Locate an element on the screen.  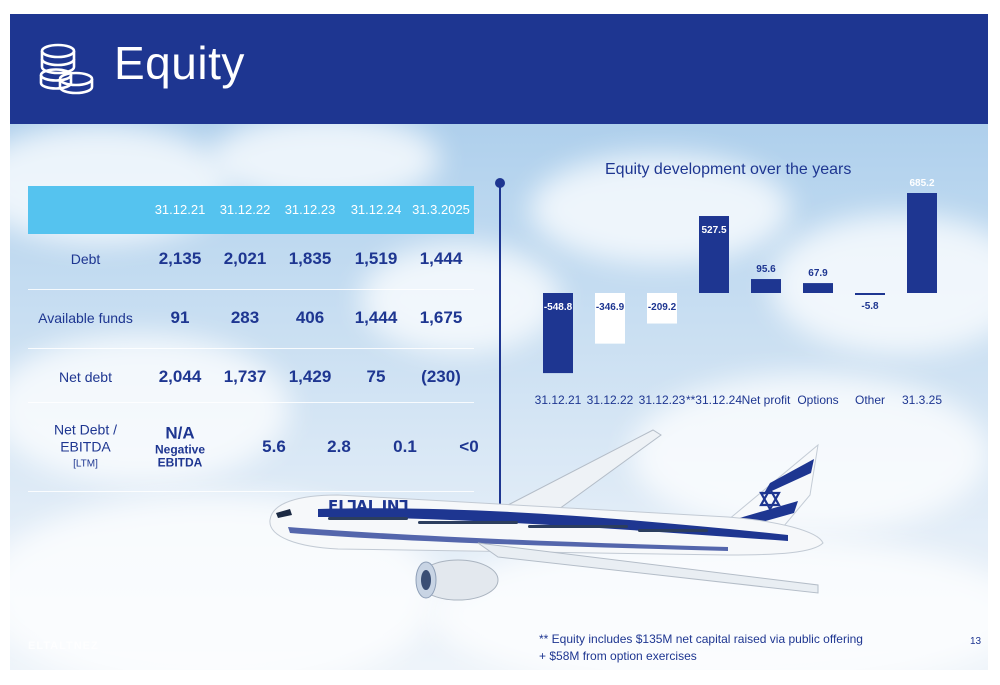
table-cell: 1,835 is located at coordinates (310, 258).